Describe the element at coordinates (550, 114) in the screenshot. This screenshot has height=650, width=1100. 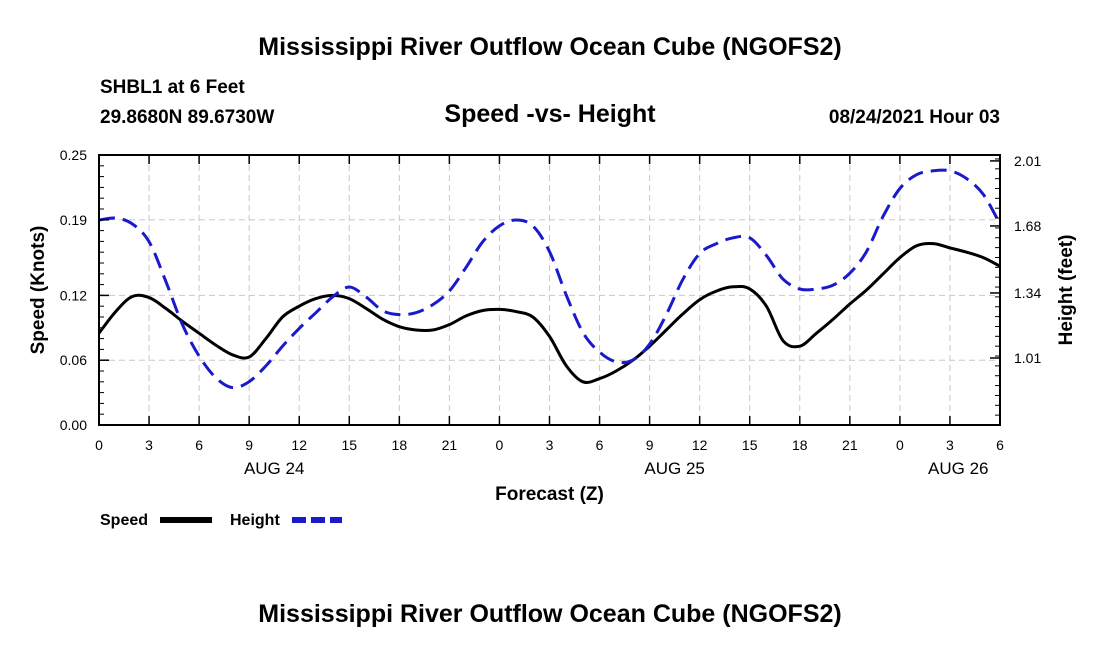
I see `chart-subtitle: Speed -vs- Height` at that location.